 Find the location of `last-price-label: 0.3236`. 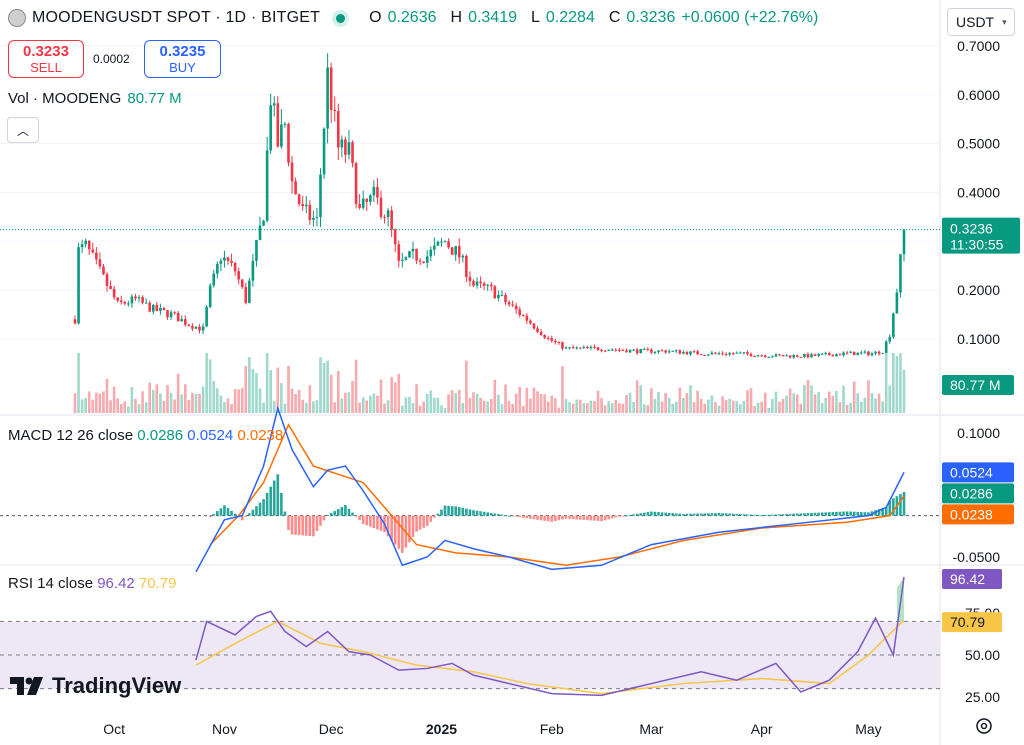

last-price-label: 0.3236 is located at coordinates (971, 229).